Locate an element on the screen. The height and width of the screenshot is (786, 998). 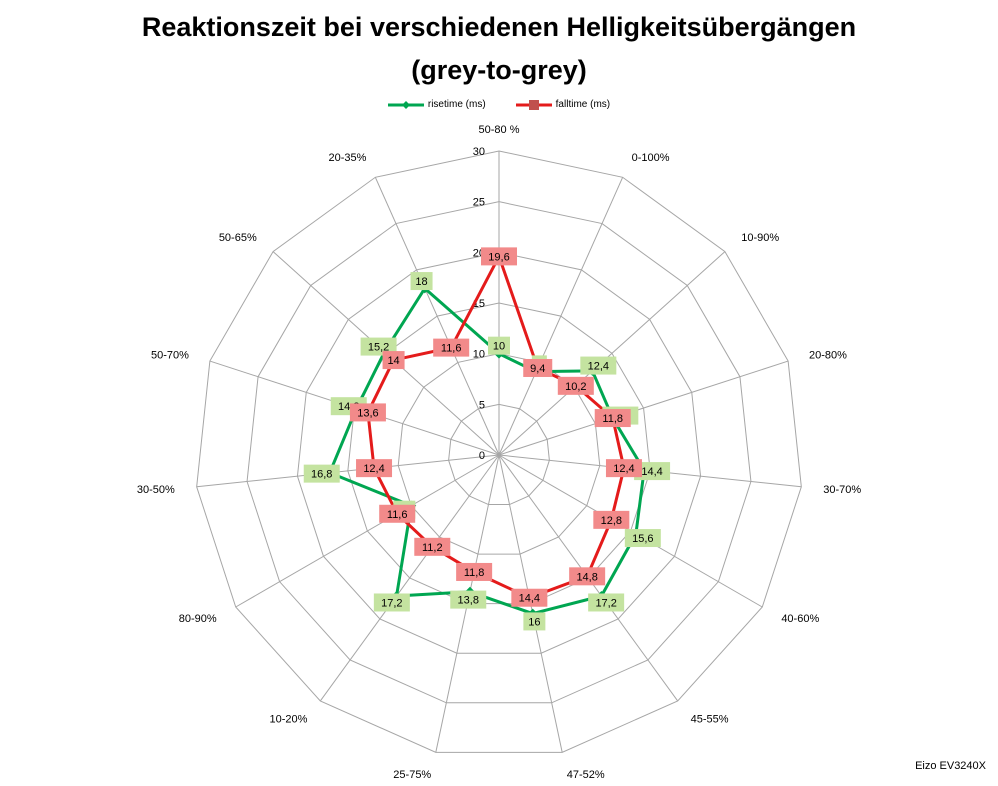
data-label-rise: 13,8 is located at coordinates (468, 601).